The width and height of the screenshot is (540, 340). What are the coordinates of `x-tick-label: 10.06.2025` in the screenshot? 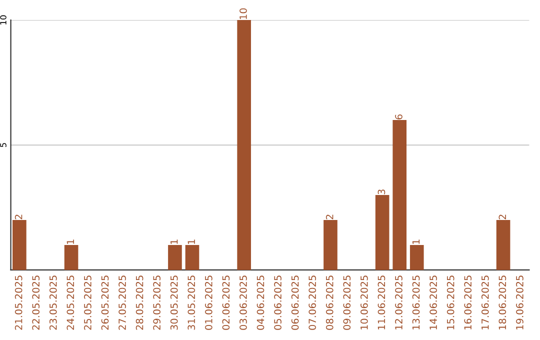 It's located at (364, 303).